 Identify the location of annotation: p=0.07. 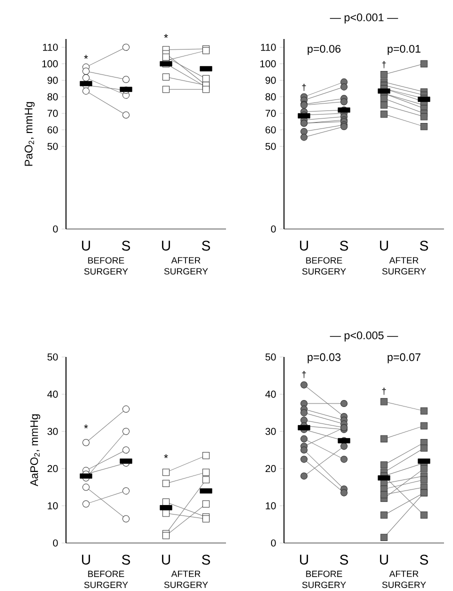
(404, 358).